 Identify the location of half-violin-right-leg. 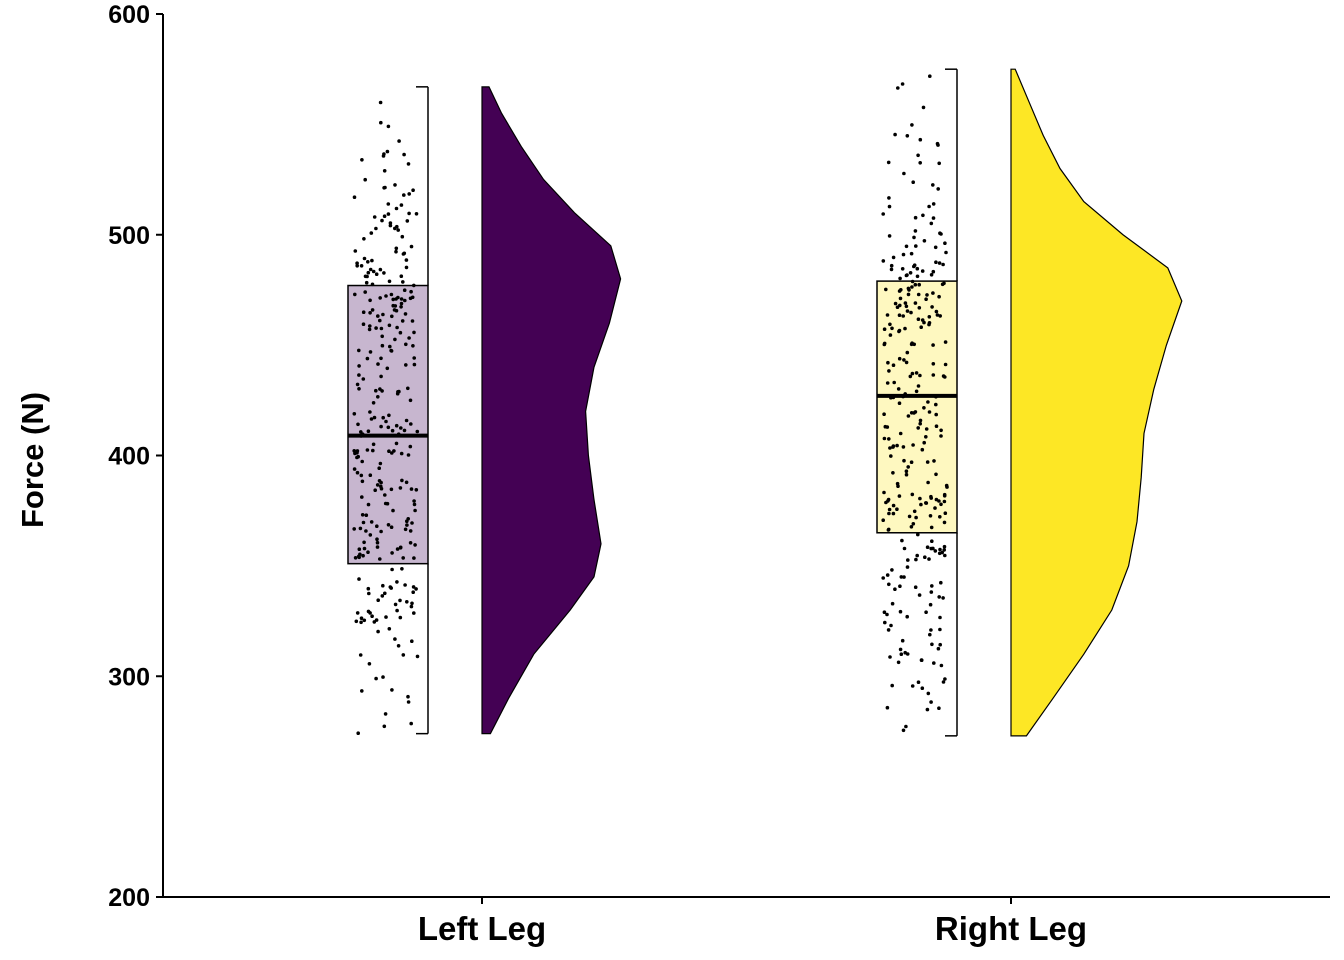
(1096, 402).